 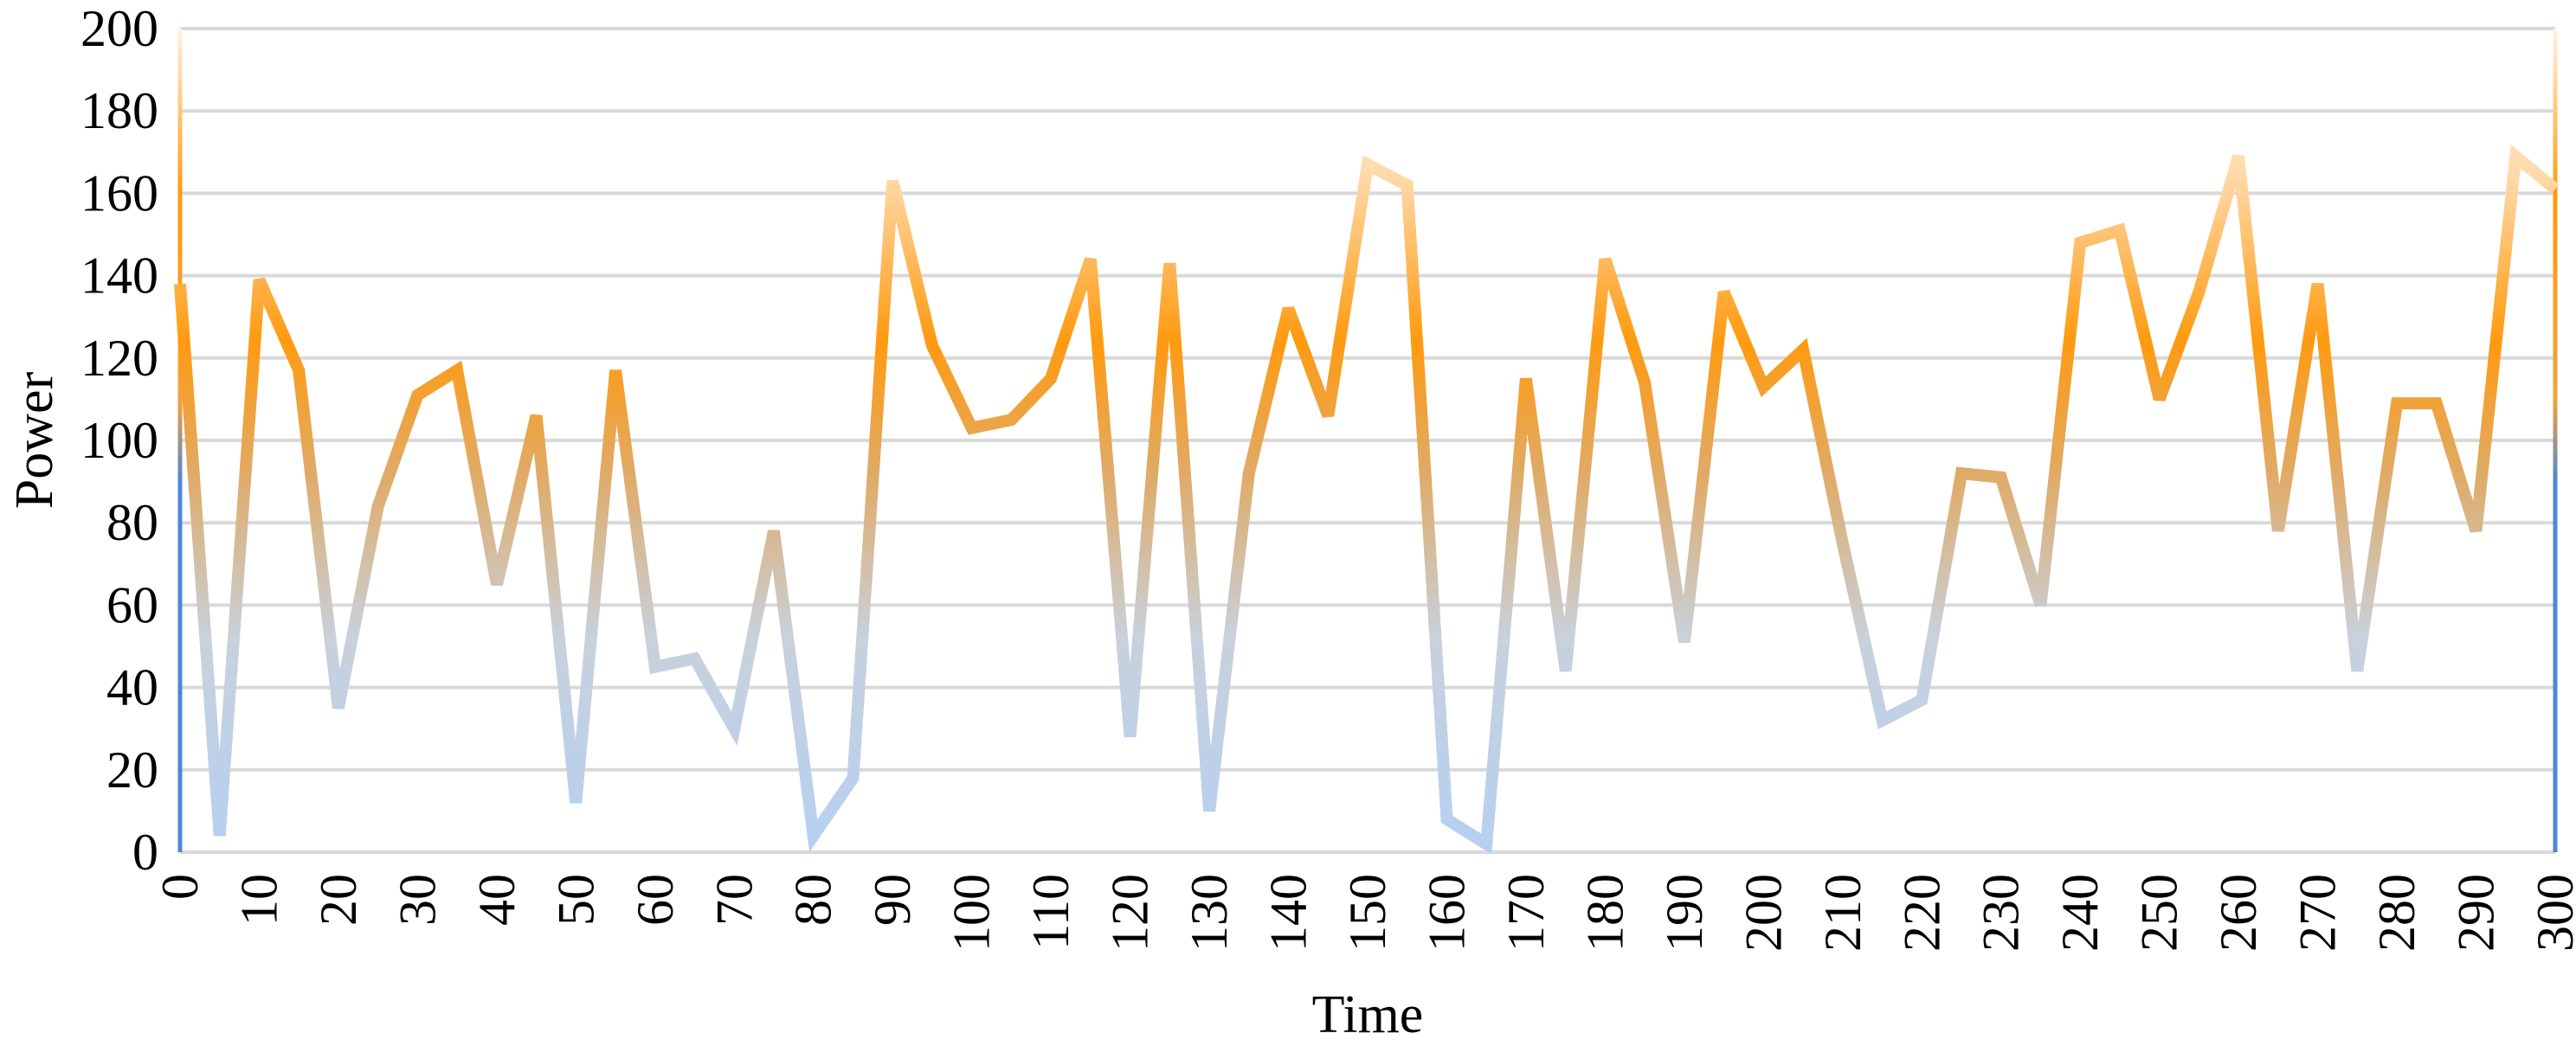 What do you see at coordinates (2238, 913) in the screenshot?
I see `x-tick-label: 260` at bounding box center [2238, 913].